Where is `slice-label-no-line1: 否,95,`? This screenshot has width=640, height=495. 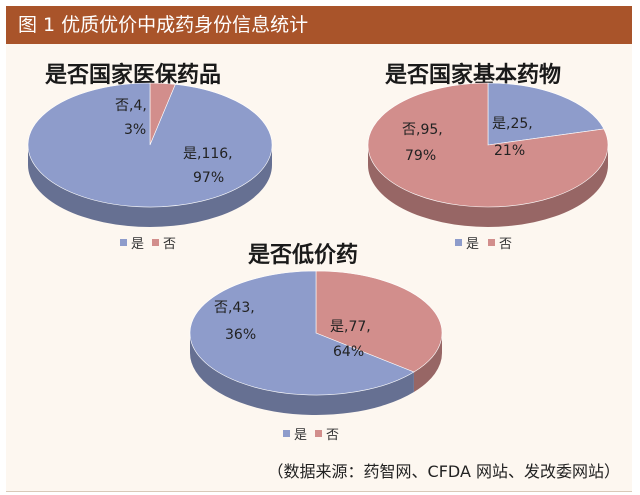
slice-label-no-line1: 否,95, is located at coordinates (422, 130).